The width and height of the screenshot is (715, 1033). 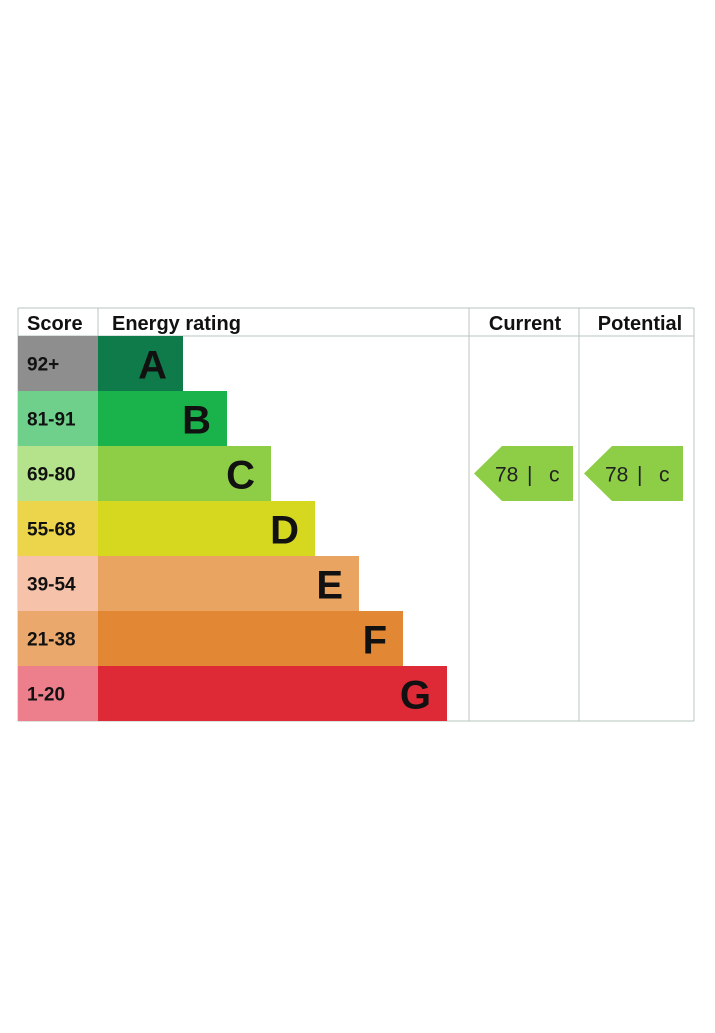 What do you see at coordinates (51, 530) in the screenshot?
I see `score-label-d: 55-68` at bounding box center [51, 530].